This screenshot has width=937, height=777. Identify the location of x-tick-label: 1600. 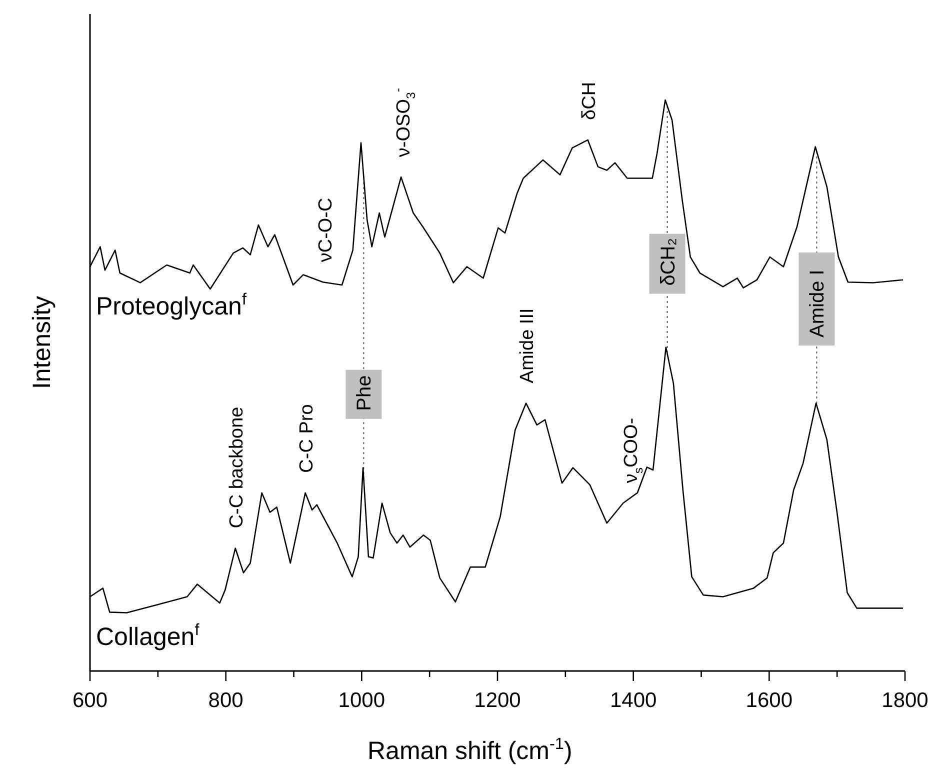
(769, 700).